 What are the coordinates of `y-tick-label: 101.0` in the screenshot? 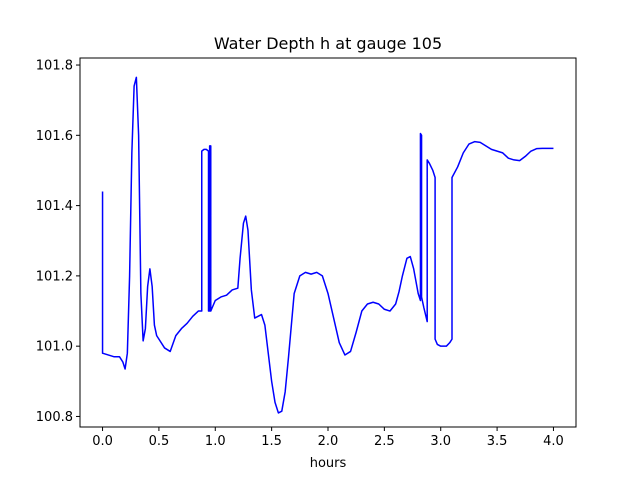 It's located at (54, 347).